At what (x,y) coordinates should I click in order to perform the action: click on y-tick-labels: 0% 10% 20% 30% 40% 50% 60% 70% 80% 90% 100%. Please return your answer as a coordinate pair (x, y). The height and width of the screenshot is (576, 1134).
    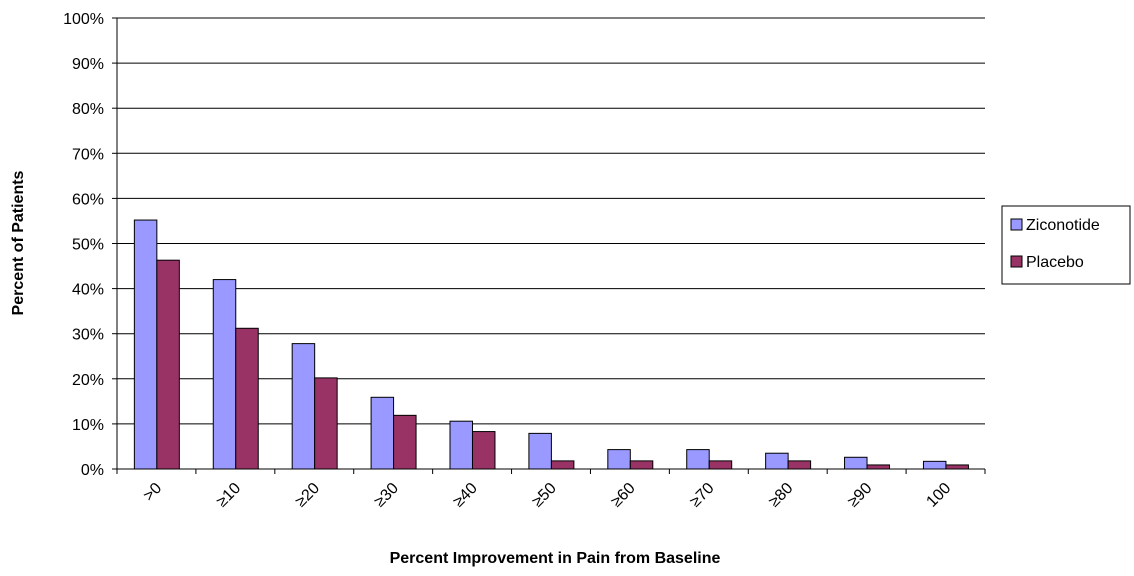
    Looking at the image, I should click on (83, 245).